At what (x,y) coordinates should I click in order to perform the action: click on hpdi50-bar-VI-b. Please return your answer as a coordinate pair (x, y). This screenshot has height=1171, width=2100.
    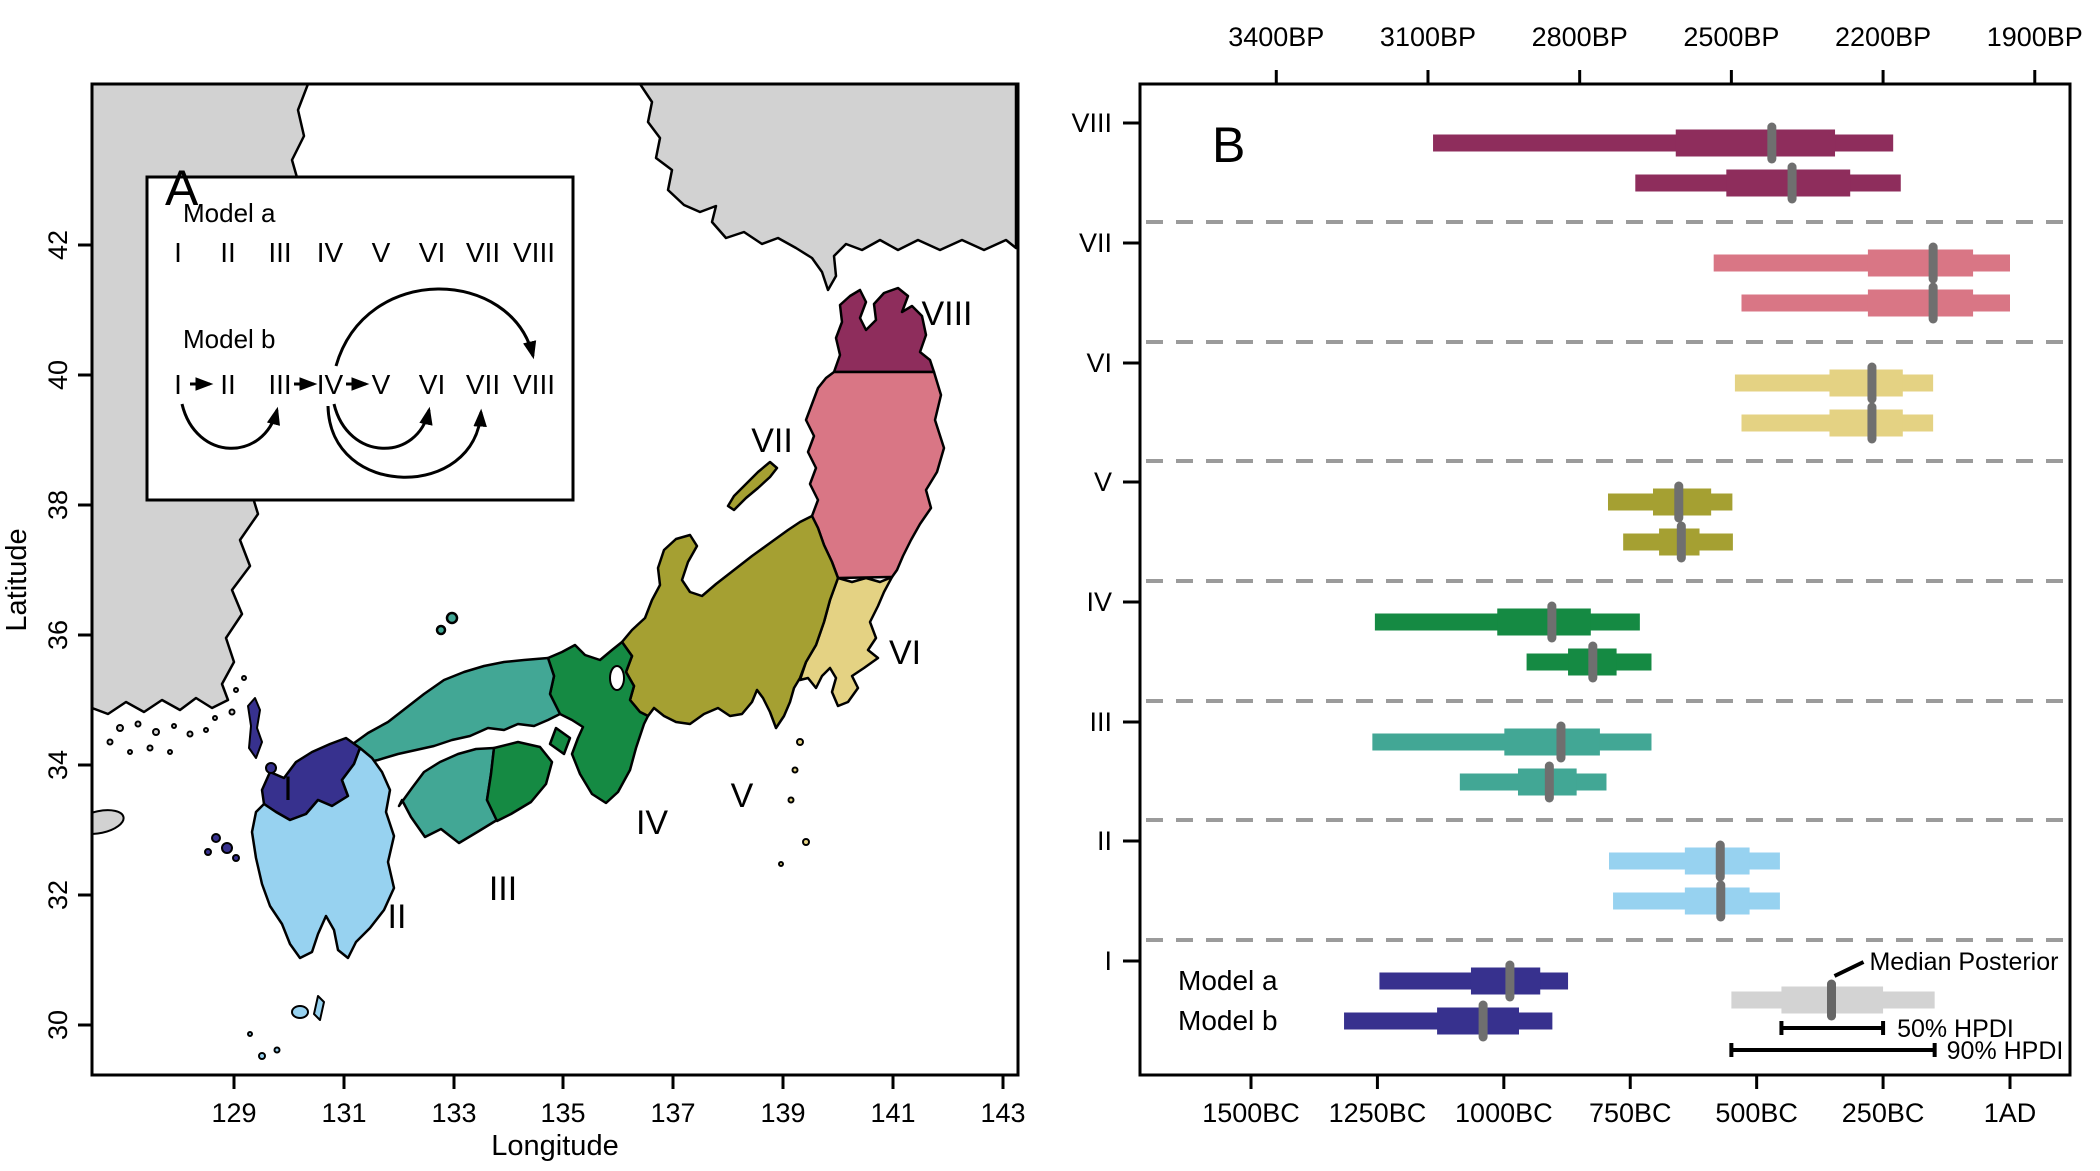
    Looking at the image, I should click on (1866, 423).